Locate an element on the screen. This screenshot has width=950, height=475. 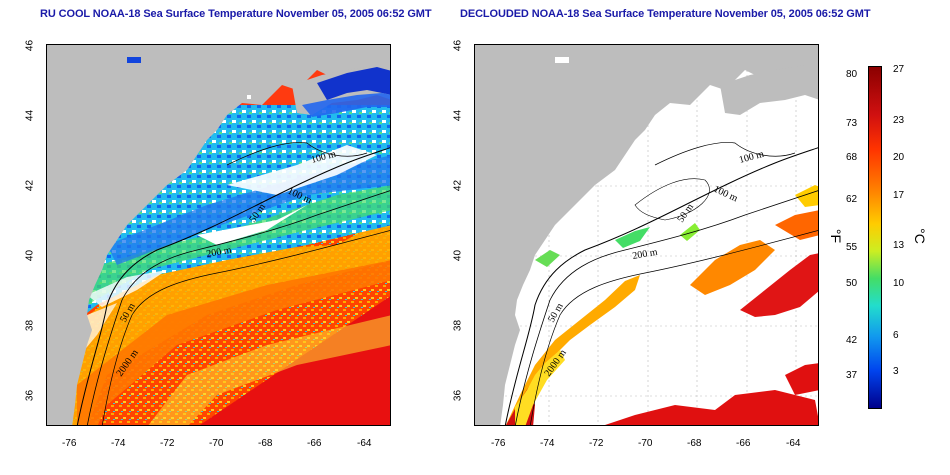
left-lat-tick-36: 36 is located at coordinates (30, 395).